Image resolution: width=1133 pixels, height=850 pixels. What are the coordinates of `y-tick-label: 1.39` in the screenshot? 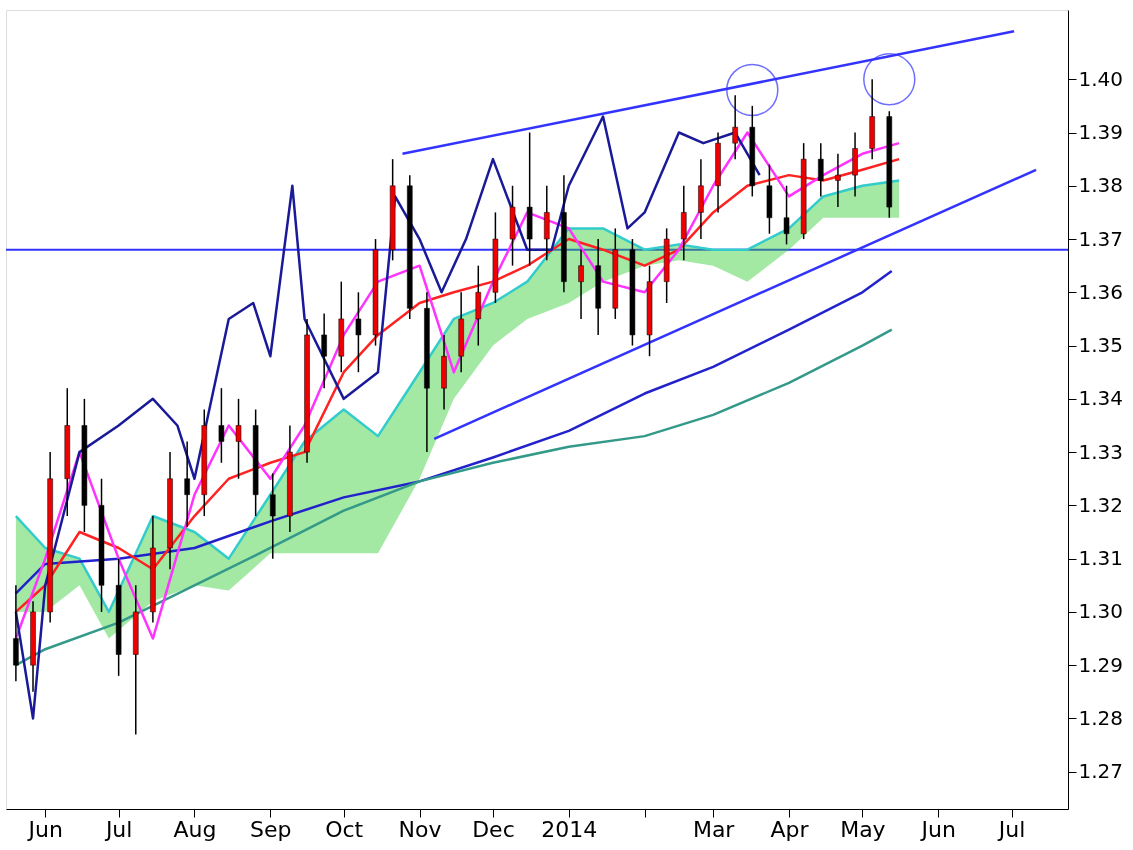 It's located at (1101, 132).